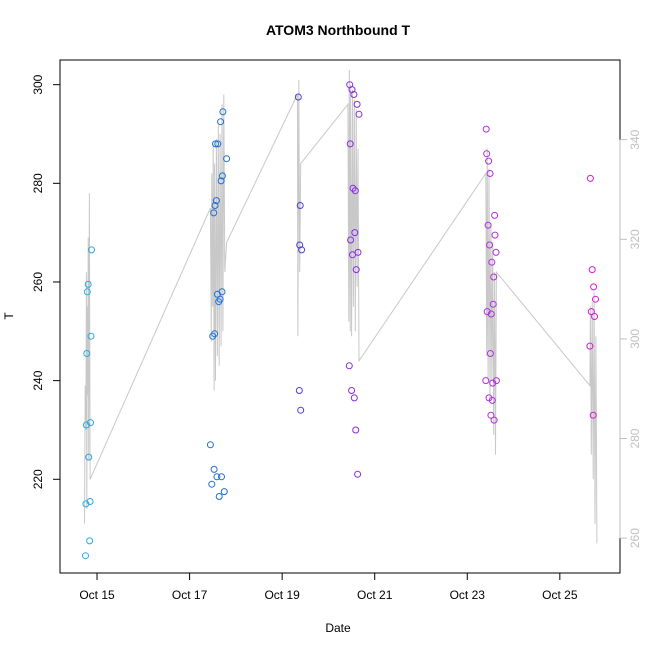 The image size is (650, 650). Describe the element at coordinates (46, 281) in the screenshot. I see `y-axis: 220 240 260 280 300` at that location.